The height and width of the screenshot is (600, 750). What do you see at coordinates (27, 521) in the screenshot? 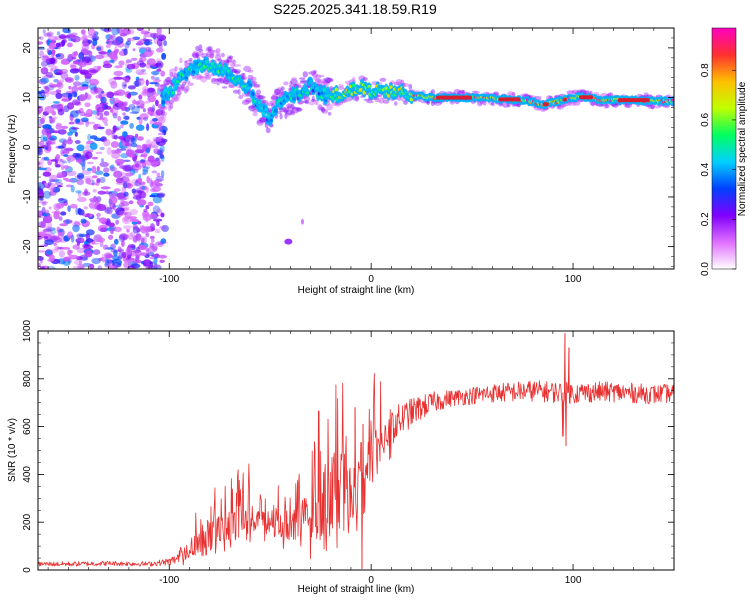
I see `snr-y-tick-label: 200` at bounding box center [27, 521].